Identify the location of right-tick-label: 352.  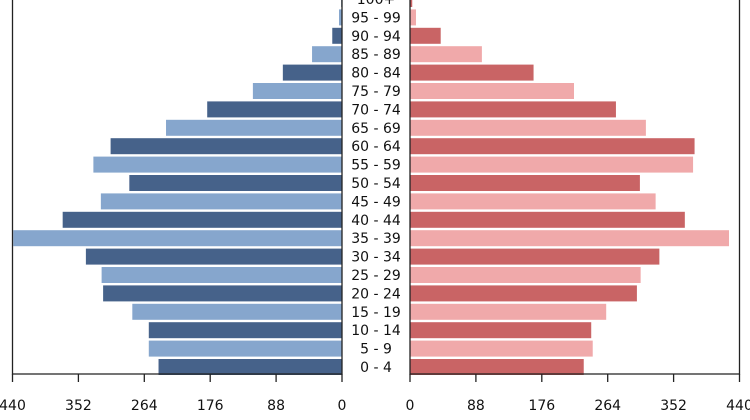
(673, 406).